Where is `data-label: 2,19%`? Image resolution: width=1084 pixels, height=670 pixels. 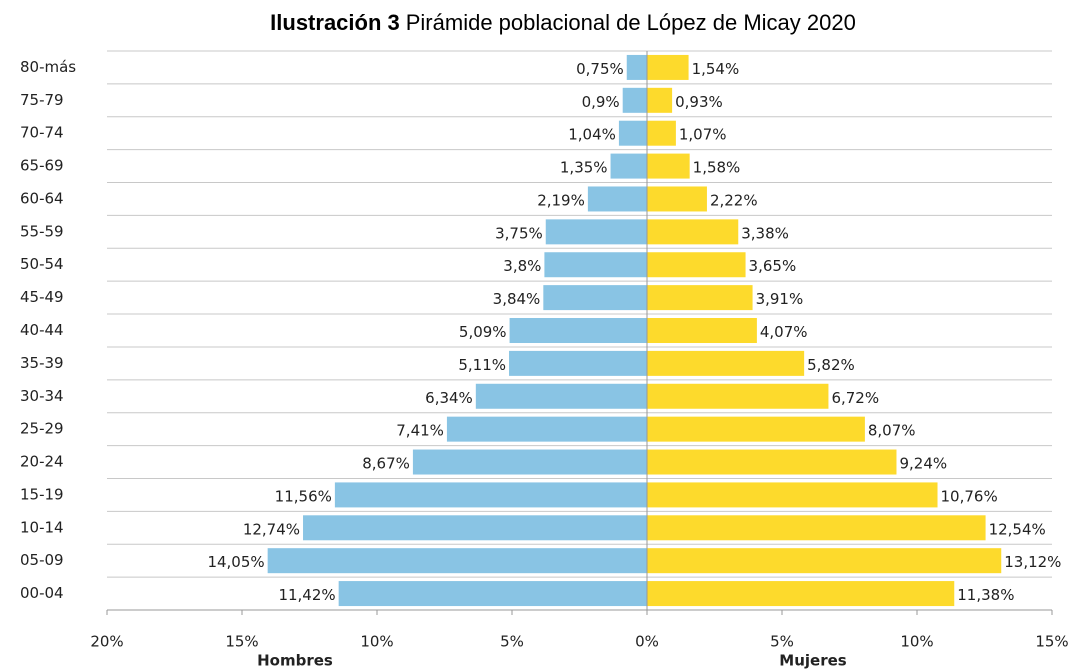 data-label: 2,19% is located at coordinates (561, 200).